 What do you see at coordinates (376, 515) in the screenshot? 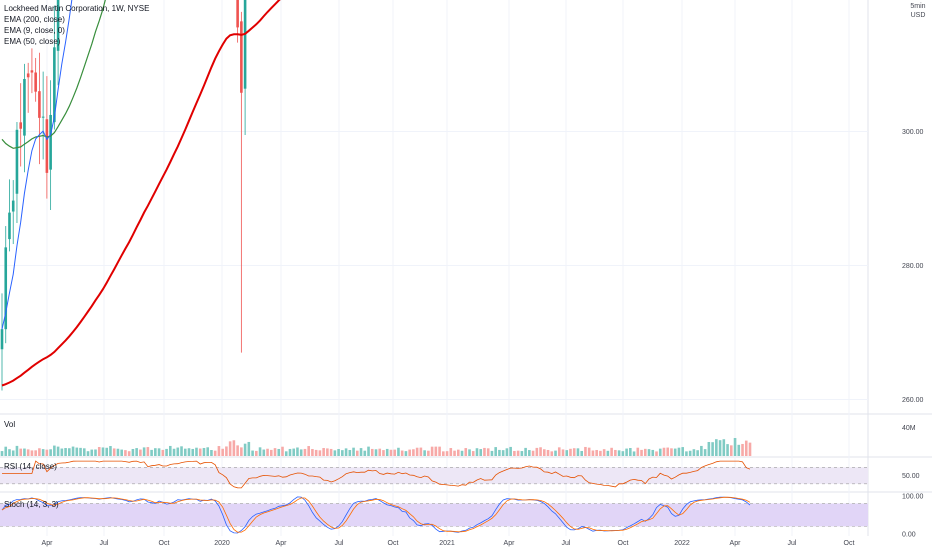
I see `stoch-k-line` at bounding box center [376, 515].